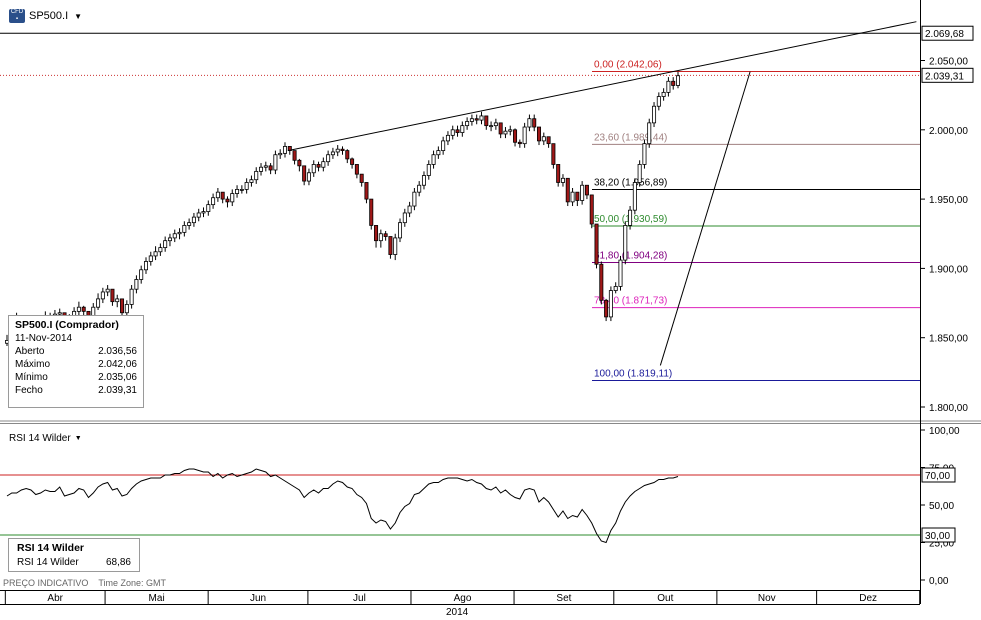 This screenshot has width=981, height=620. What do you see at coordinates (342, 506) in the screenshot?
I see `rsi-series-line` at bounding box center [342, 506].